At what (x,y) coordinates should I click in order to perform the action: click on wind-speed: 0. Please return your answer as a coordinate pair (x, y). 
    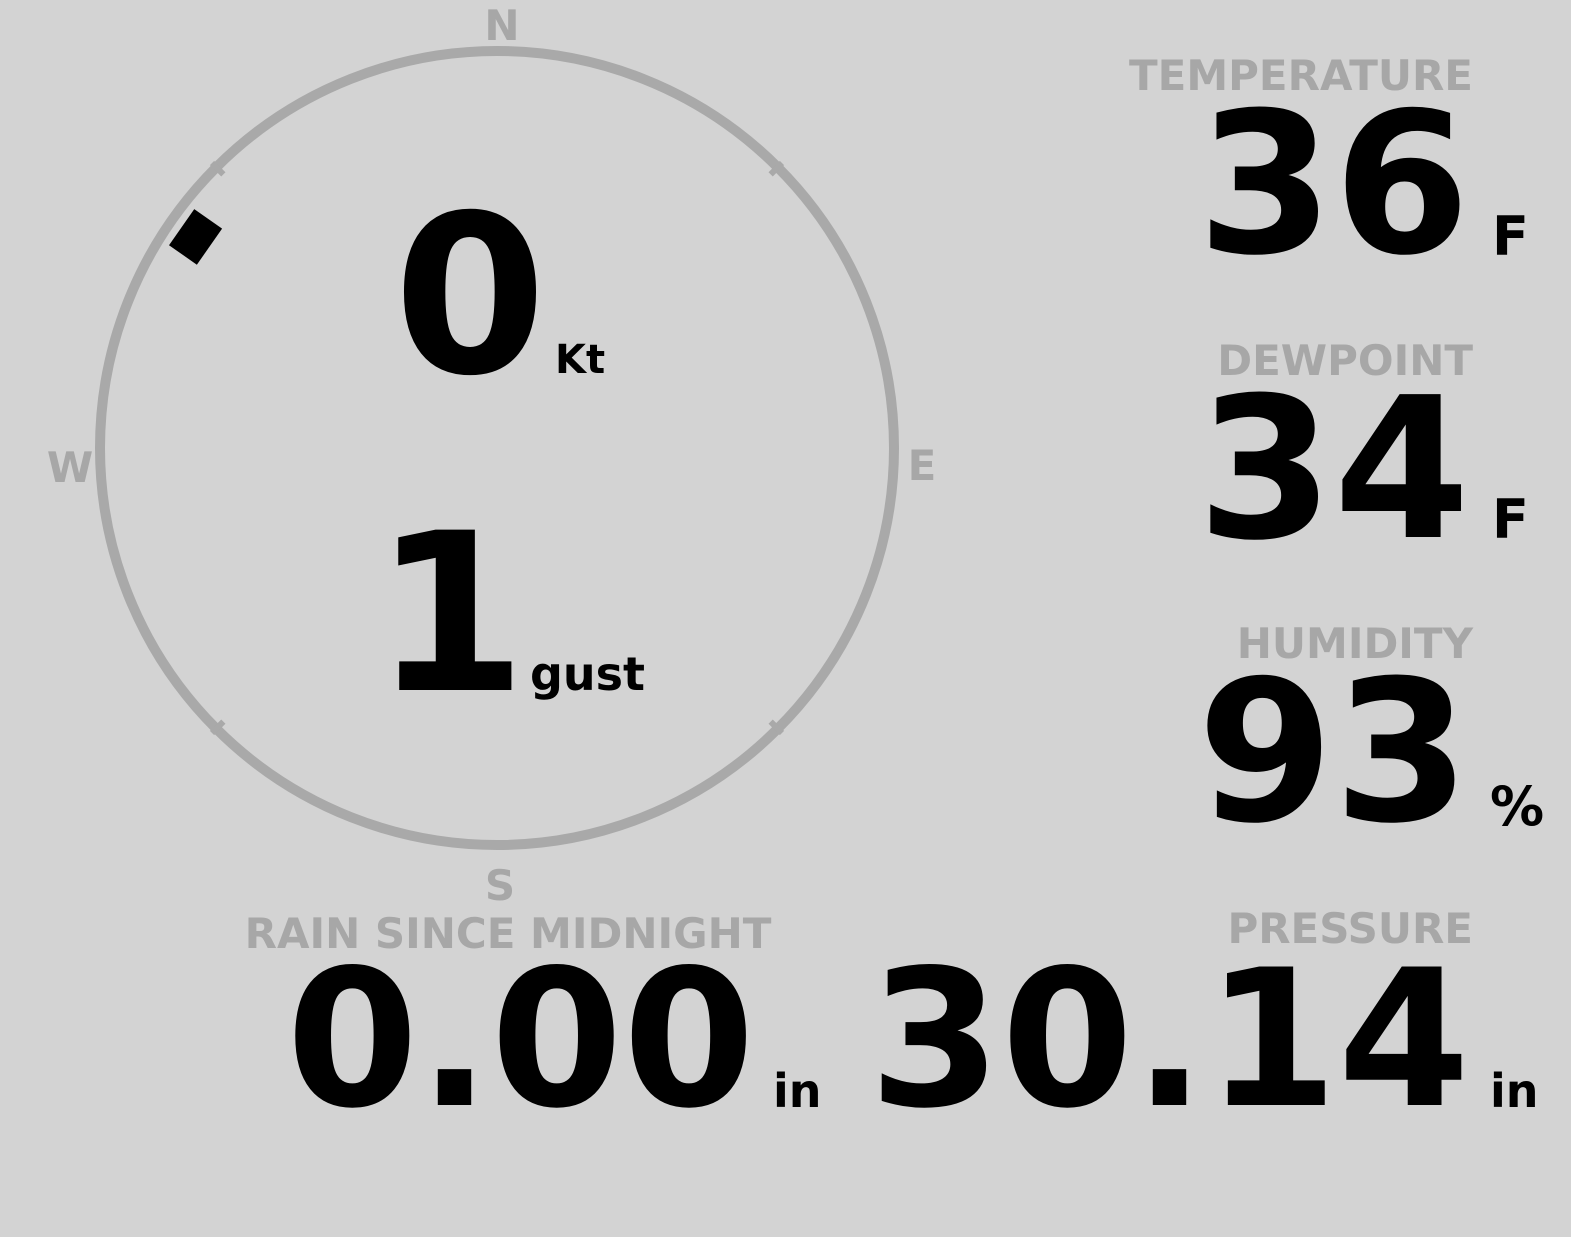
    Looking at the image, I should click on (469, 296).